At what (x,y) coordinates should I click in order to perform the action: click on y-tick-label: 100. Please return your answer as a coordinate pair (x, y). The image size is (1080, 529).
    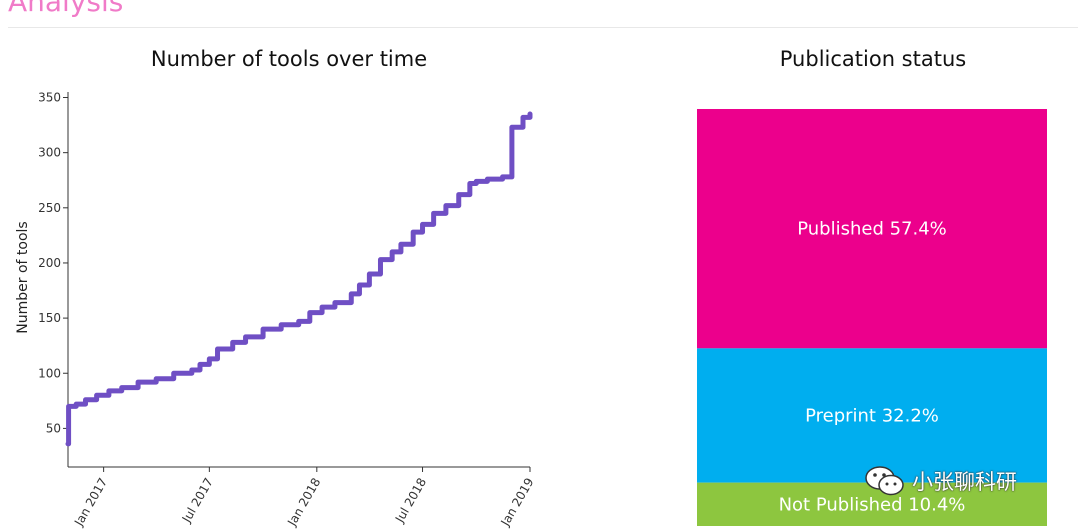
    Looking at the image, I should click on (49, 373).